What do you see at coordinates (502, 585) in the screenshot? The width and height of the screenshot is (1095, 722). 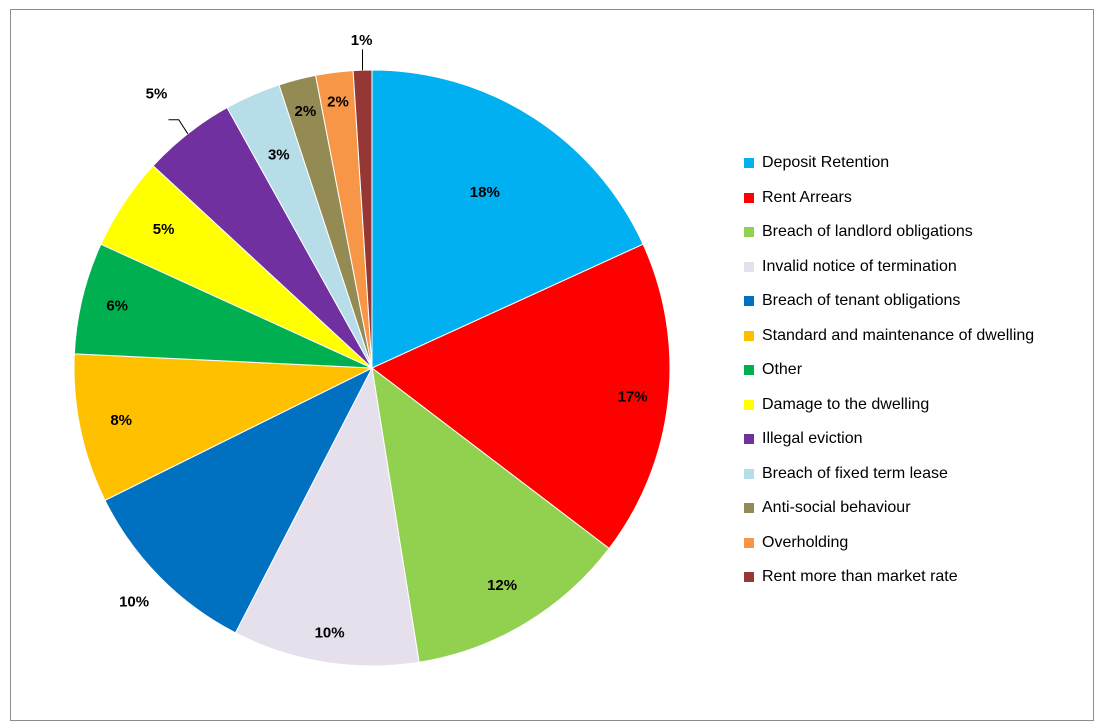 I see `slice-label-2: 12%` at bounding box center [502, 585].